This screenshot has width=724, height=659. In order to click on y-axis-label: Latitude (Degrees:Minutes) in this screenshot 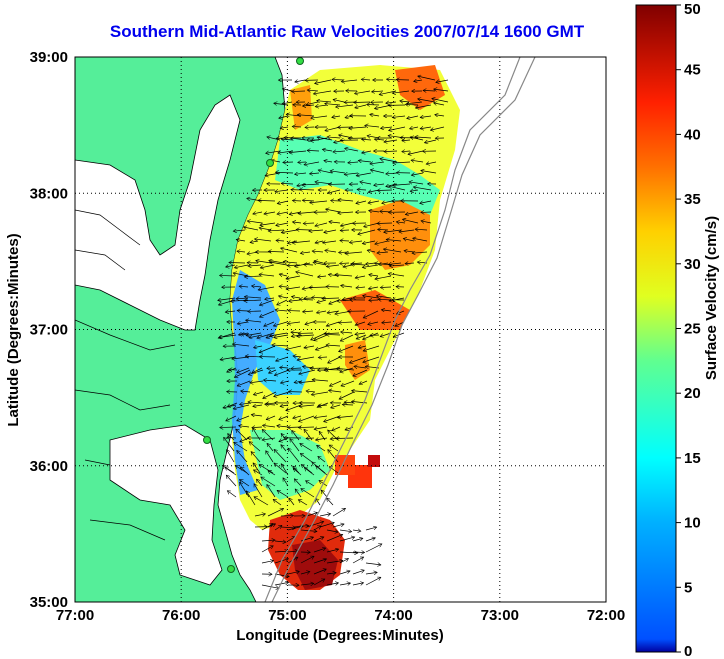, I will do `click(13, 329)`.